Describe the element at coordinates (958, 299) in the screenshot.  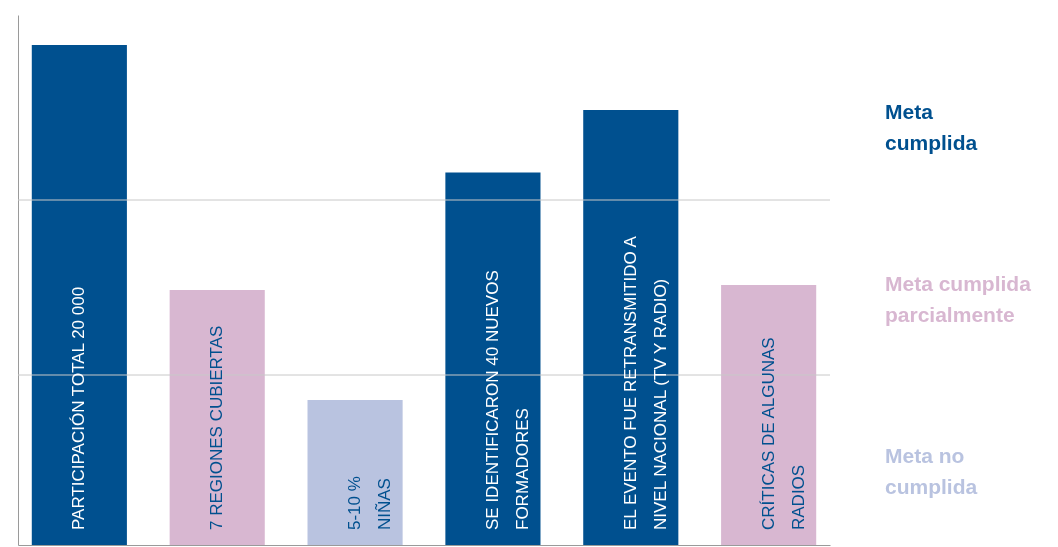
I see `text: Meta cumplida parcialmente` at that location.